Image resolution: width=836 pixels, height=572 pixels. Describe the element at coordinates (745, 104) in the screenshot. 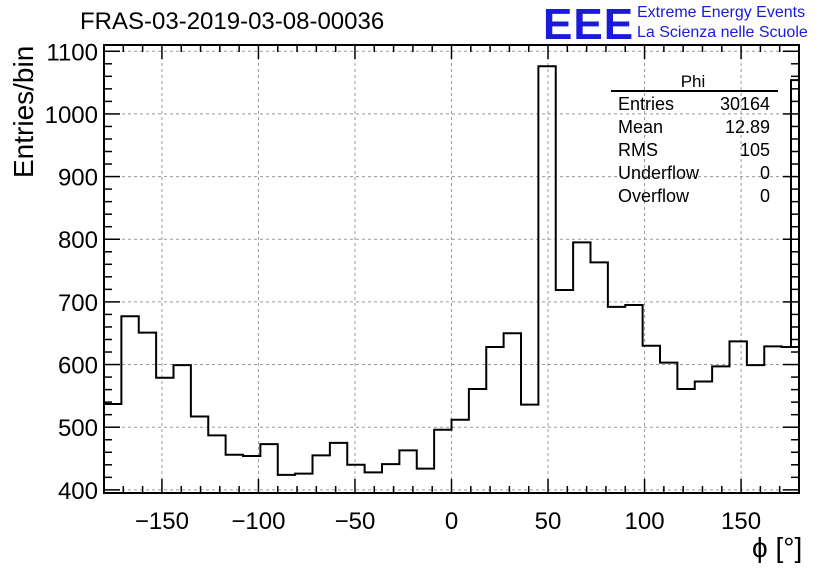

I see `stats-row-value: 30164` at that location.